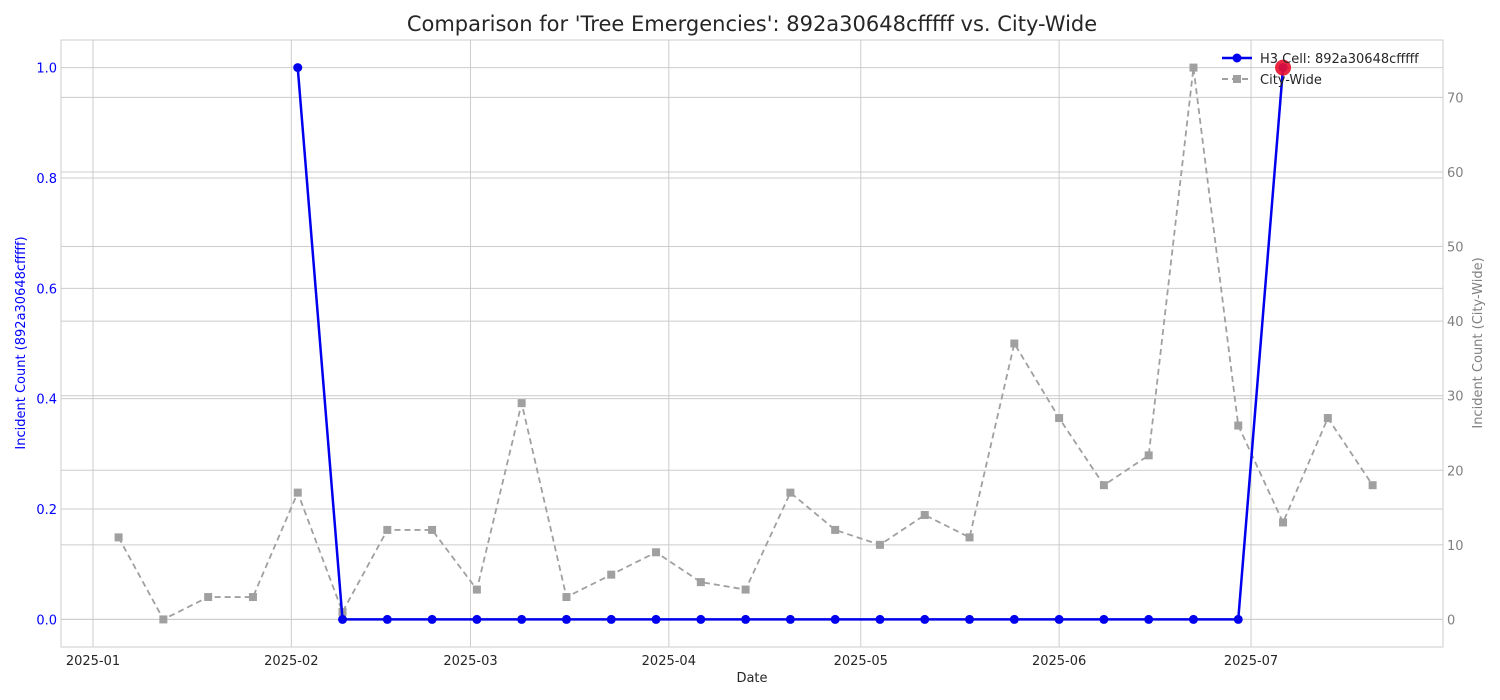 The height and width of the screenshot is (700, 1500). I want to click on highlight-point, so click(1283, 67).